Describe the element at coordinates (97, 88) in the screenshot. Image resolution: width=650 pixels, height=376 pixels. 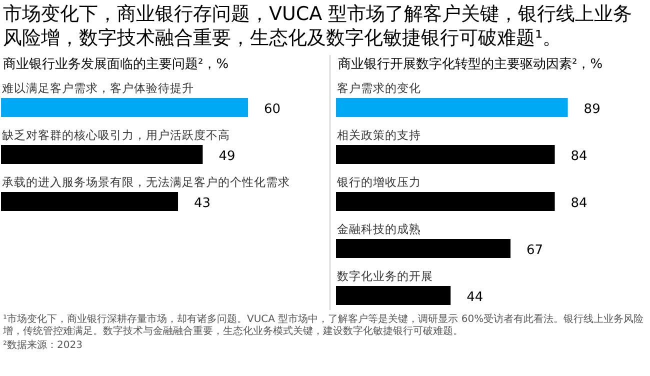
I see `y-tick-label: 难以满足客户需求，客户体验待提升` at that location.